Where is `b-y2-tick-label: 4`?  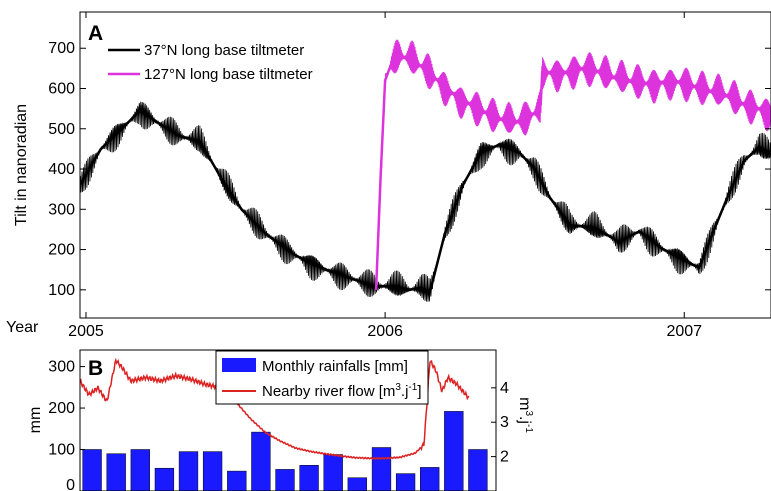 b-y2-tick-label: 4 is located at coordinates (504, 388).